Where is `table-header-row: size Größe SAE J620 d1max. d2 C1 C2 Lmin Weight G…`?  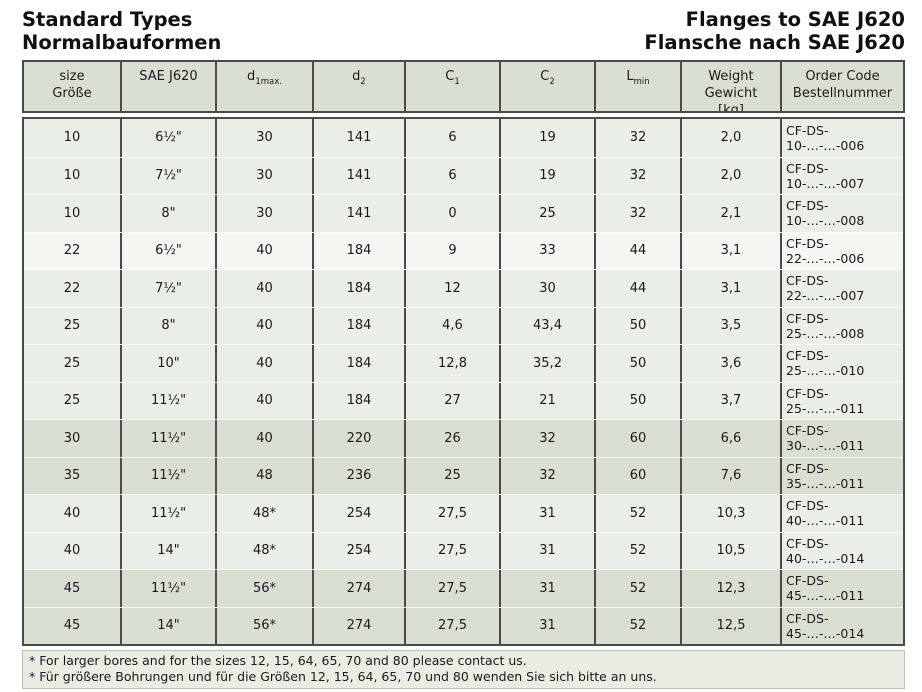
table-header-row: size Größe SAE J620 d1max. d2 C1 C2 Lmin Weight G… is located at coordinates (463, 86).